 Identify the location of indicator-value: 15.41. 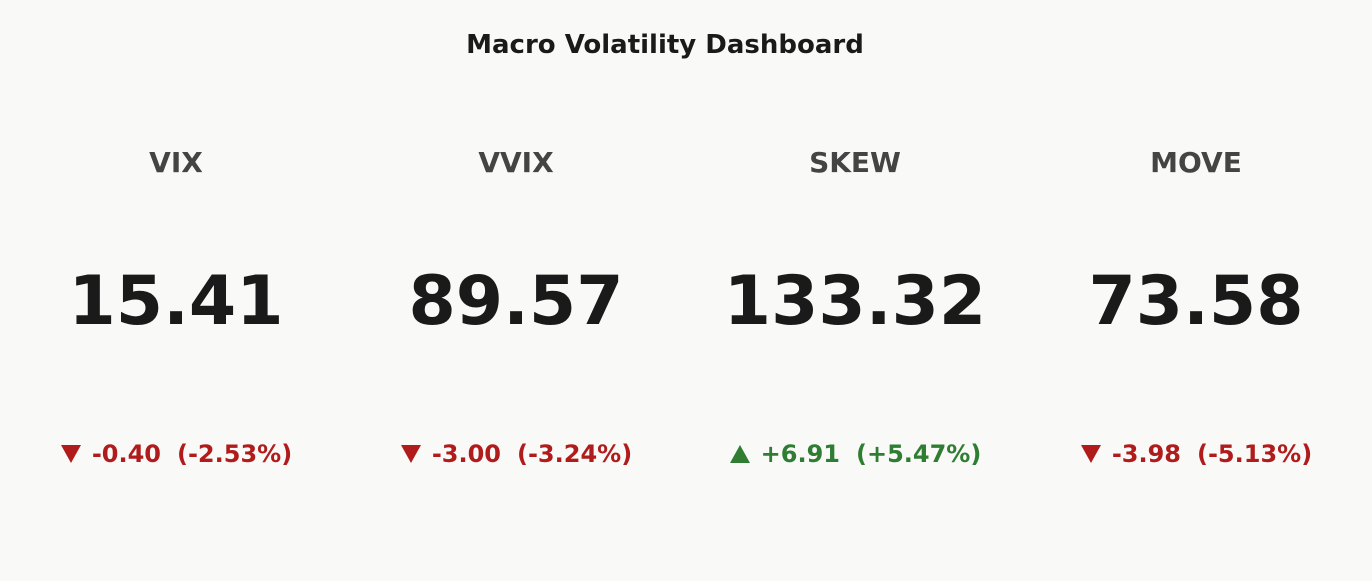
(176, 301).